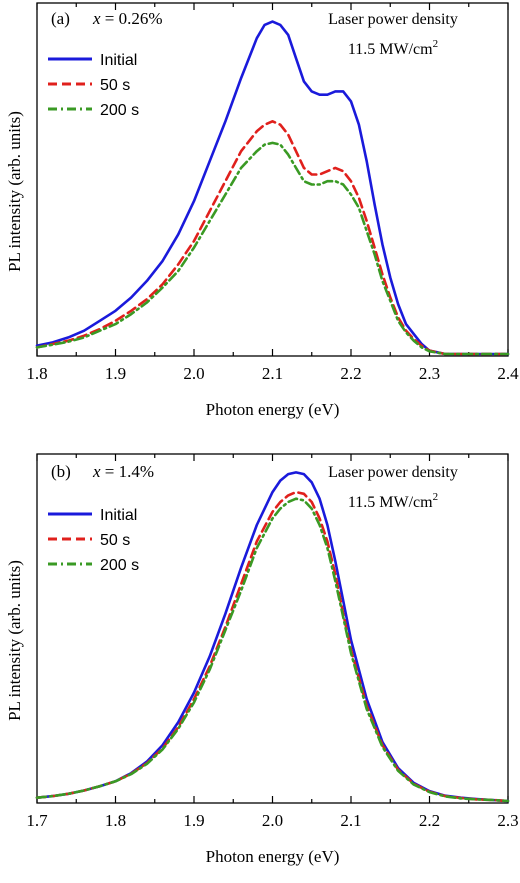 The width and height of the screenshot is (520, 883). I want to click on composition-value: = 1.4%, so click(128, 471).